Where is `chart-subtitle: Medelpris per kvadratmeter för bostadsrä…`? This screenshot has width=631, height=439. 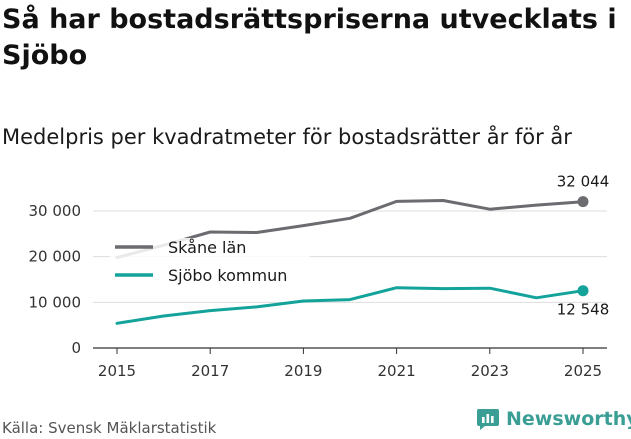 chart-subtitle: Medelpris per kvadratmeter för bostadsrä… is located at coordinates (287, 137).